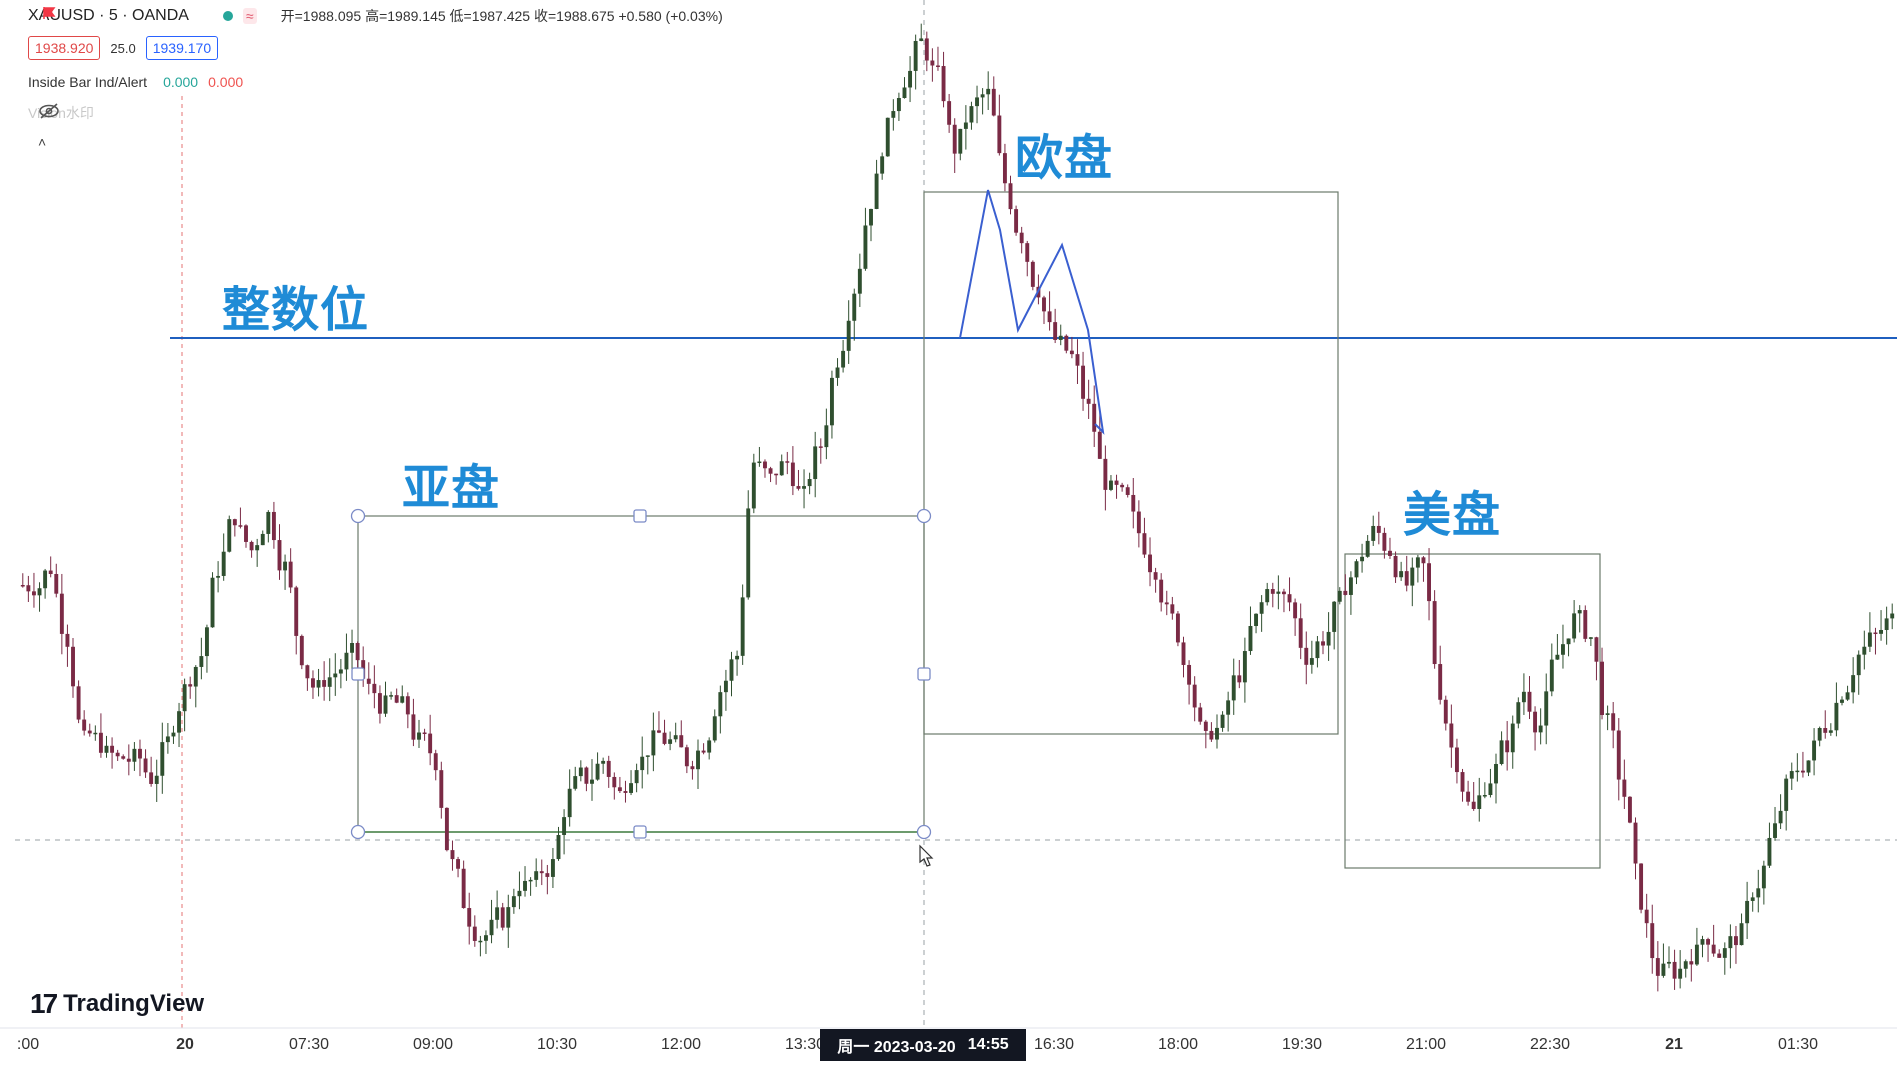  I want to click on wave-icon: ≈, so click(249, 16).